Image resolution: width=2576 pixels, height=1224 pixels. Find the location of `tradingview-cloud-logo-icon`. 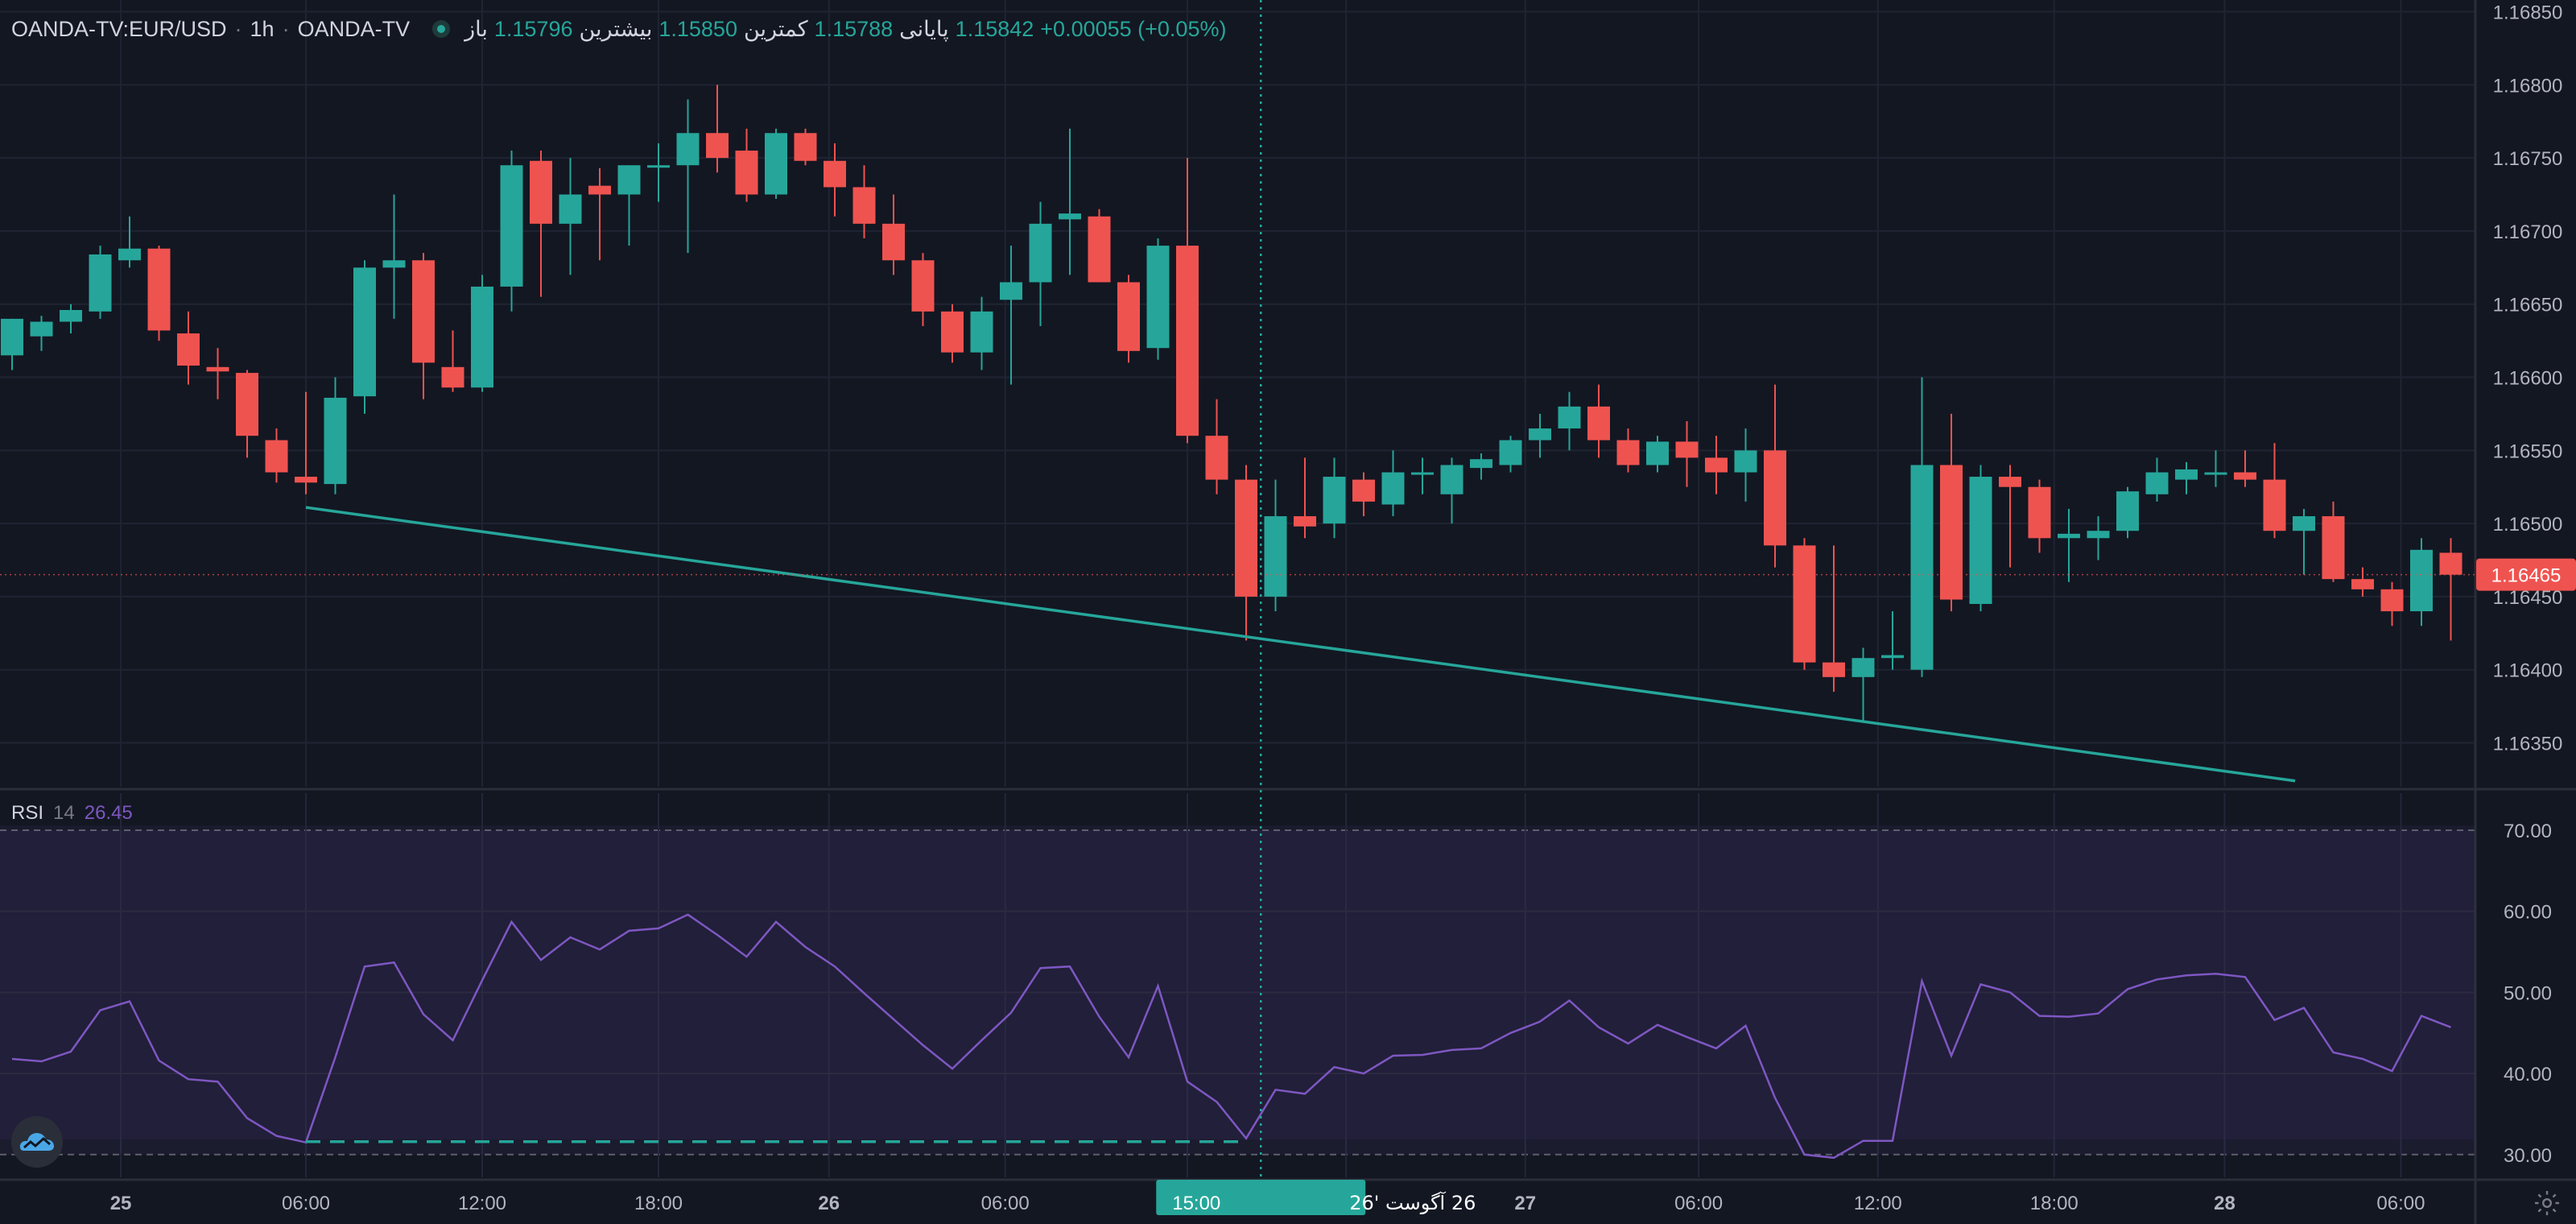

tradingview-cloud-logo-icon is located at coordinates (37, 1142).